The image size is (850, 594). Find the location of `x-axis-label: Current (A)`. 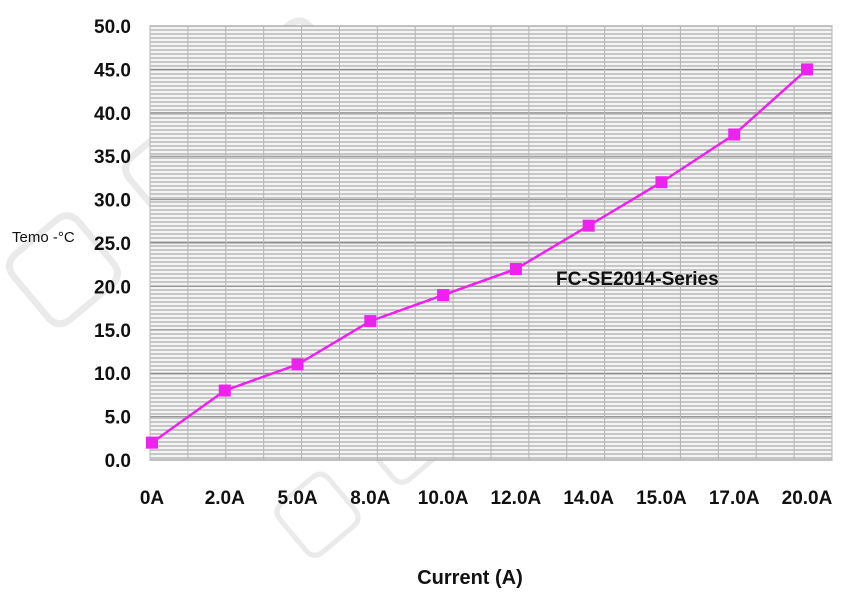

x-axis-label: Current (A) is located at coordinates (470, 578).